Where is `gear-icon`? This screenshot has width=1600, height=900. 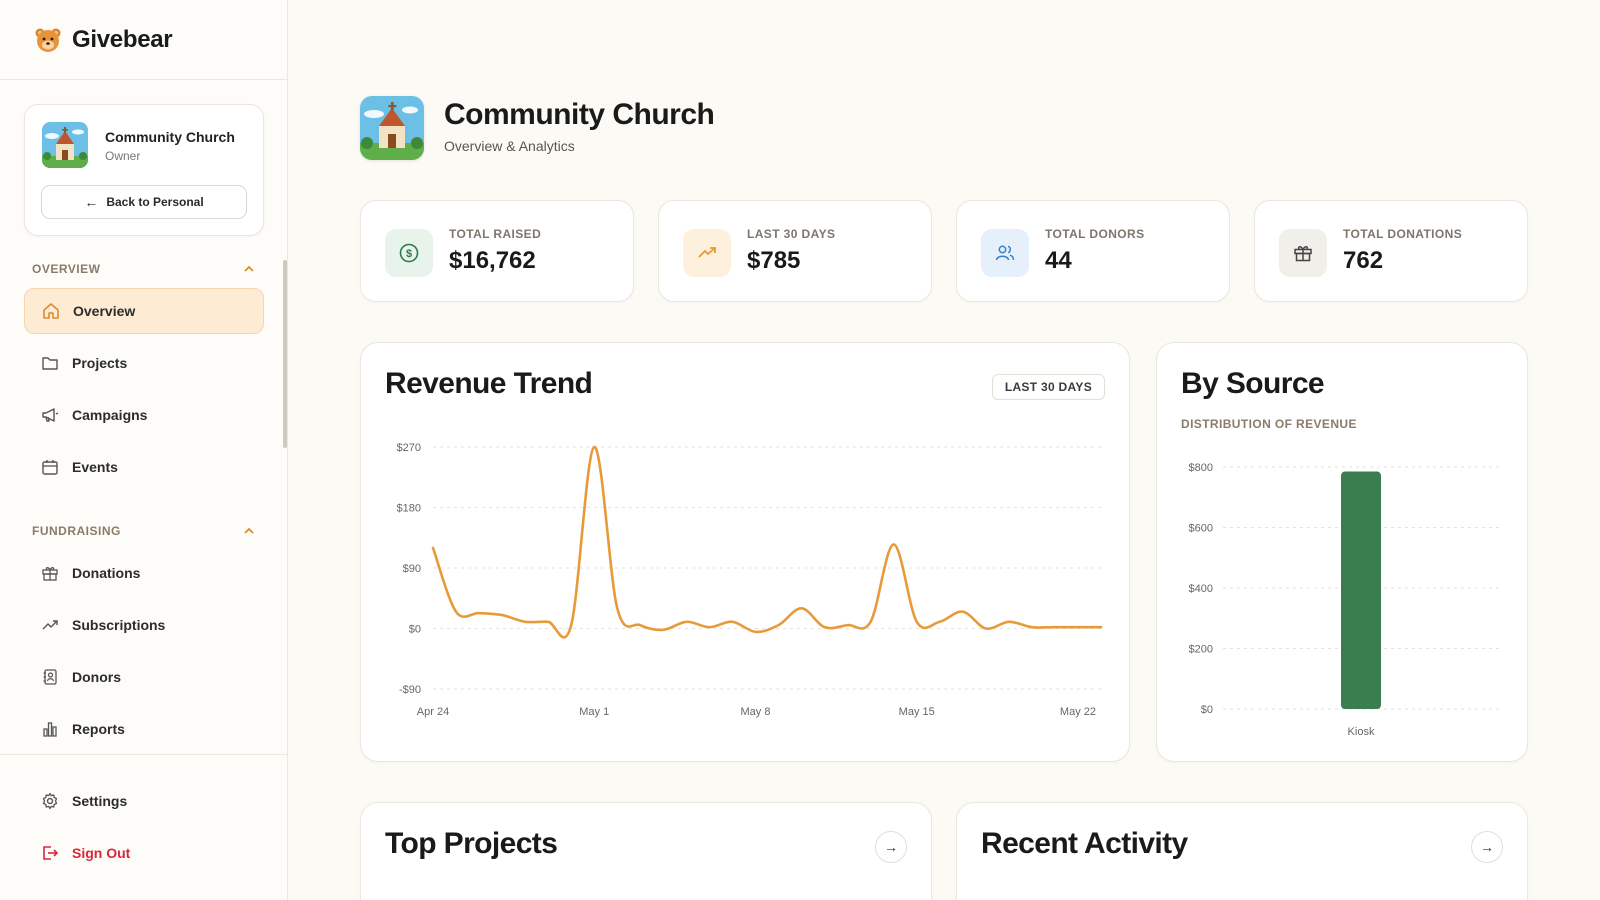
gear-icon is located at coordinates (50, 801).